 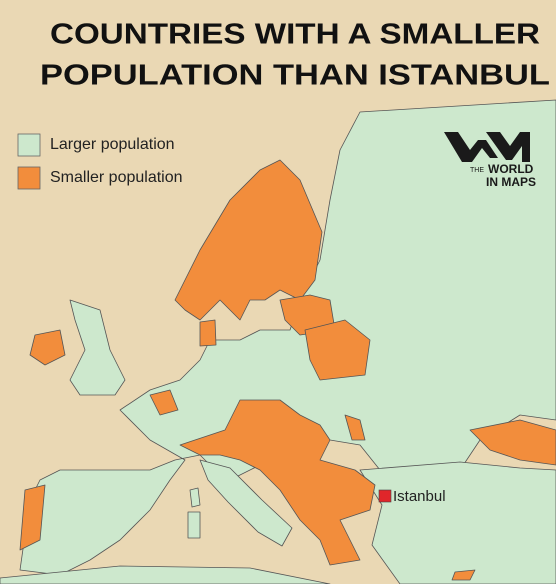 I want to click on logo: THE WORLD IN MAPS, so click(x=490, y=160).